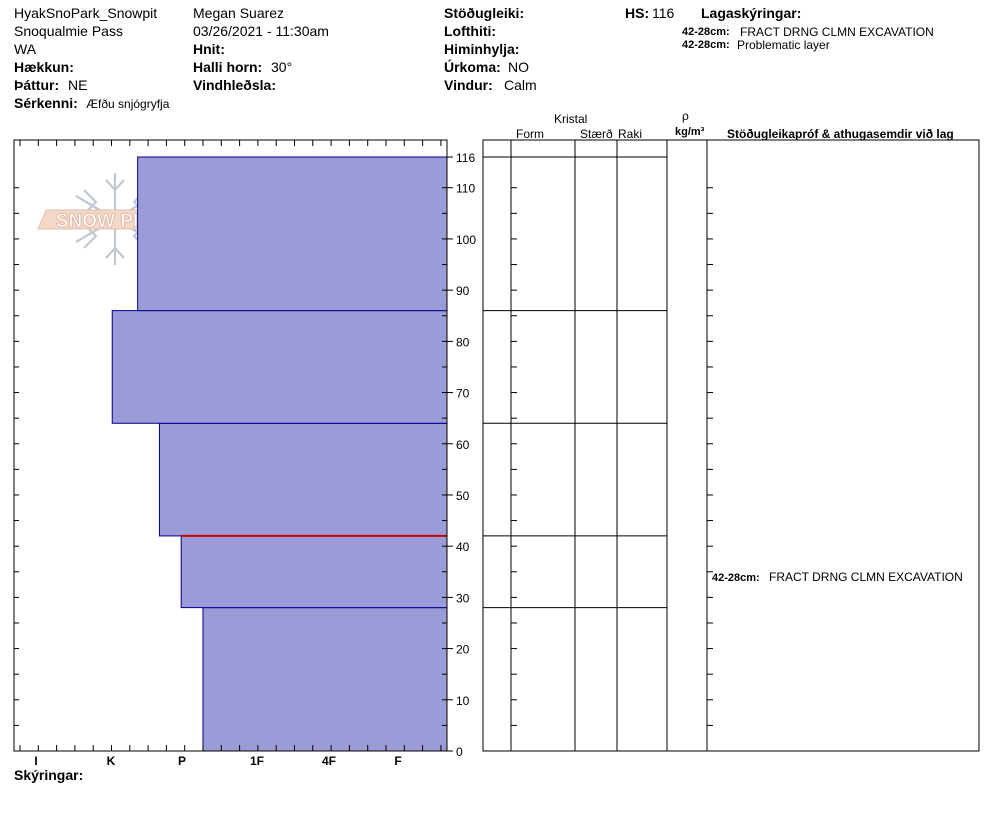 The width and height of the screenshot is (994, 840). I want to click on precip-label: Úrkoma:, so click(472, 67).